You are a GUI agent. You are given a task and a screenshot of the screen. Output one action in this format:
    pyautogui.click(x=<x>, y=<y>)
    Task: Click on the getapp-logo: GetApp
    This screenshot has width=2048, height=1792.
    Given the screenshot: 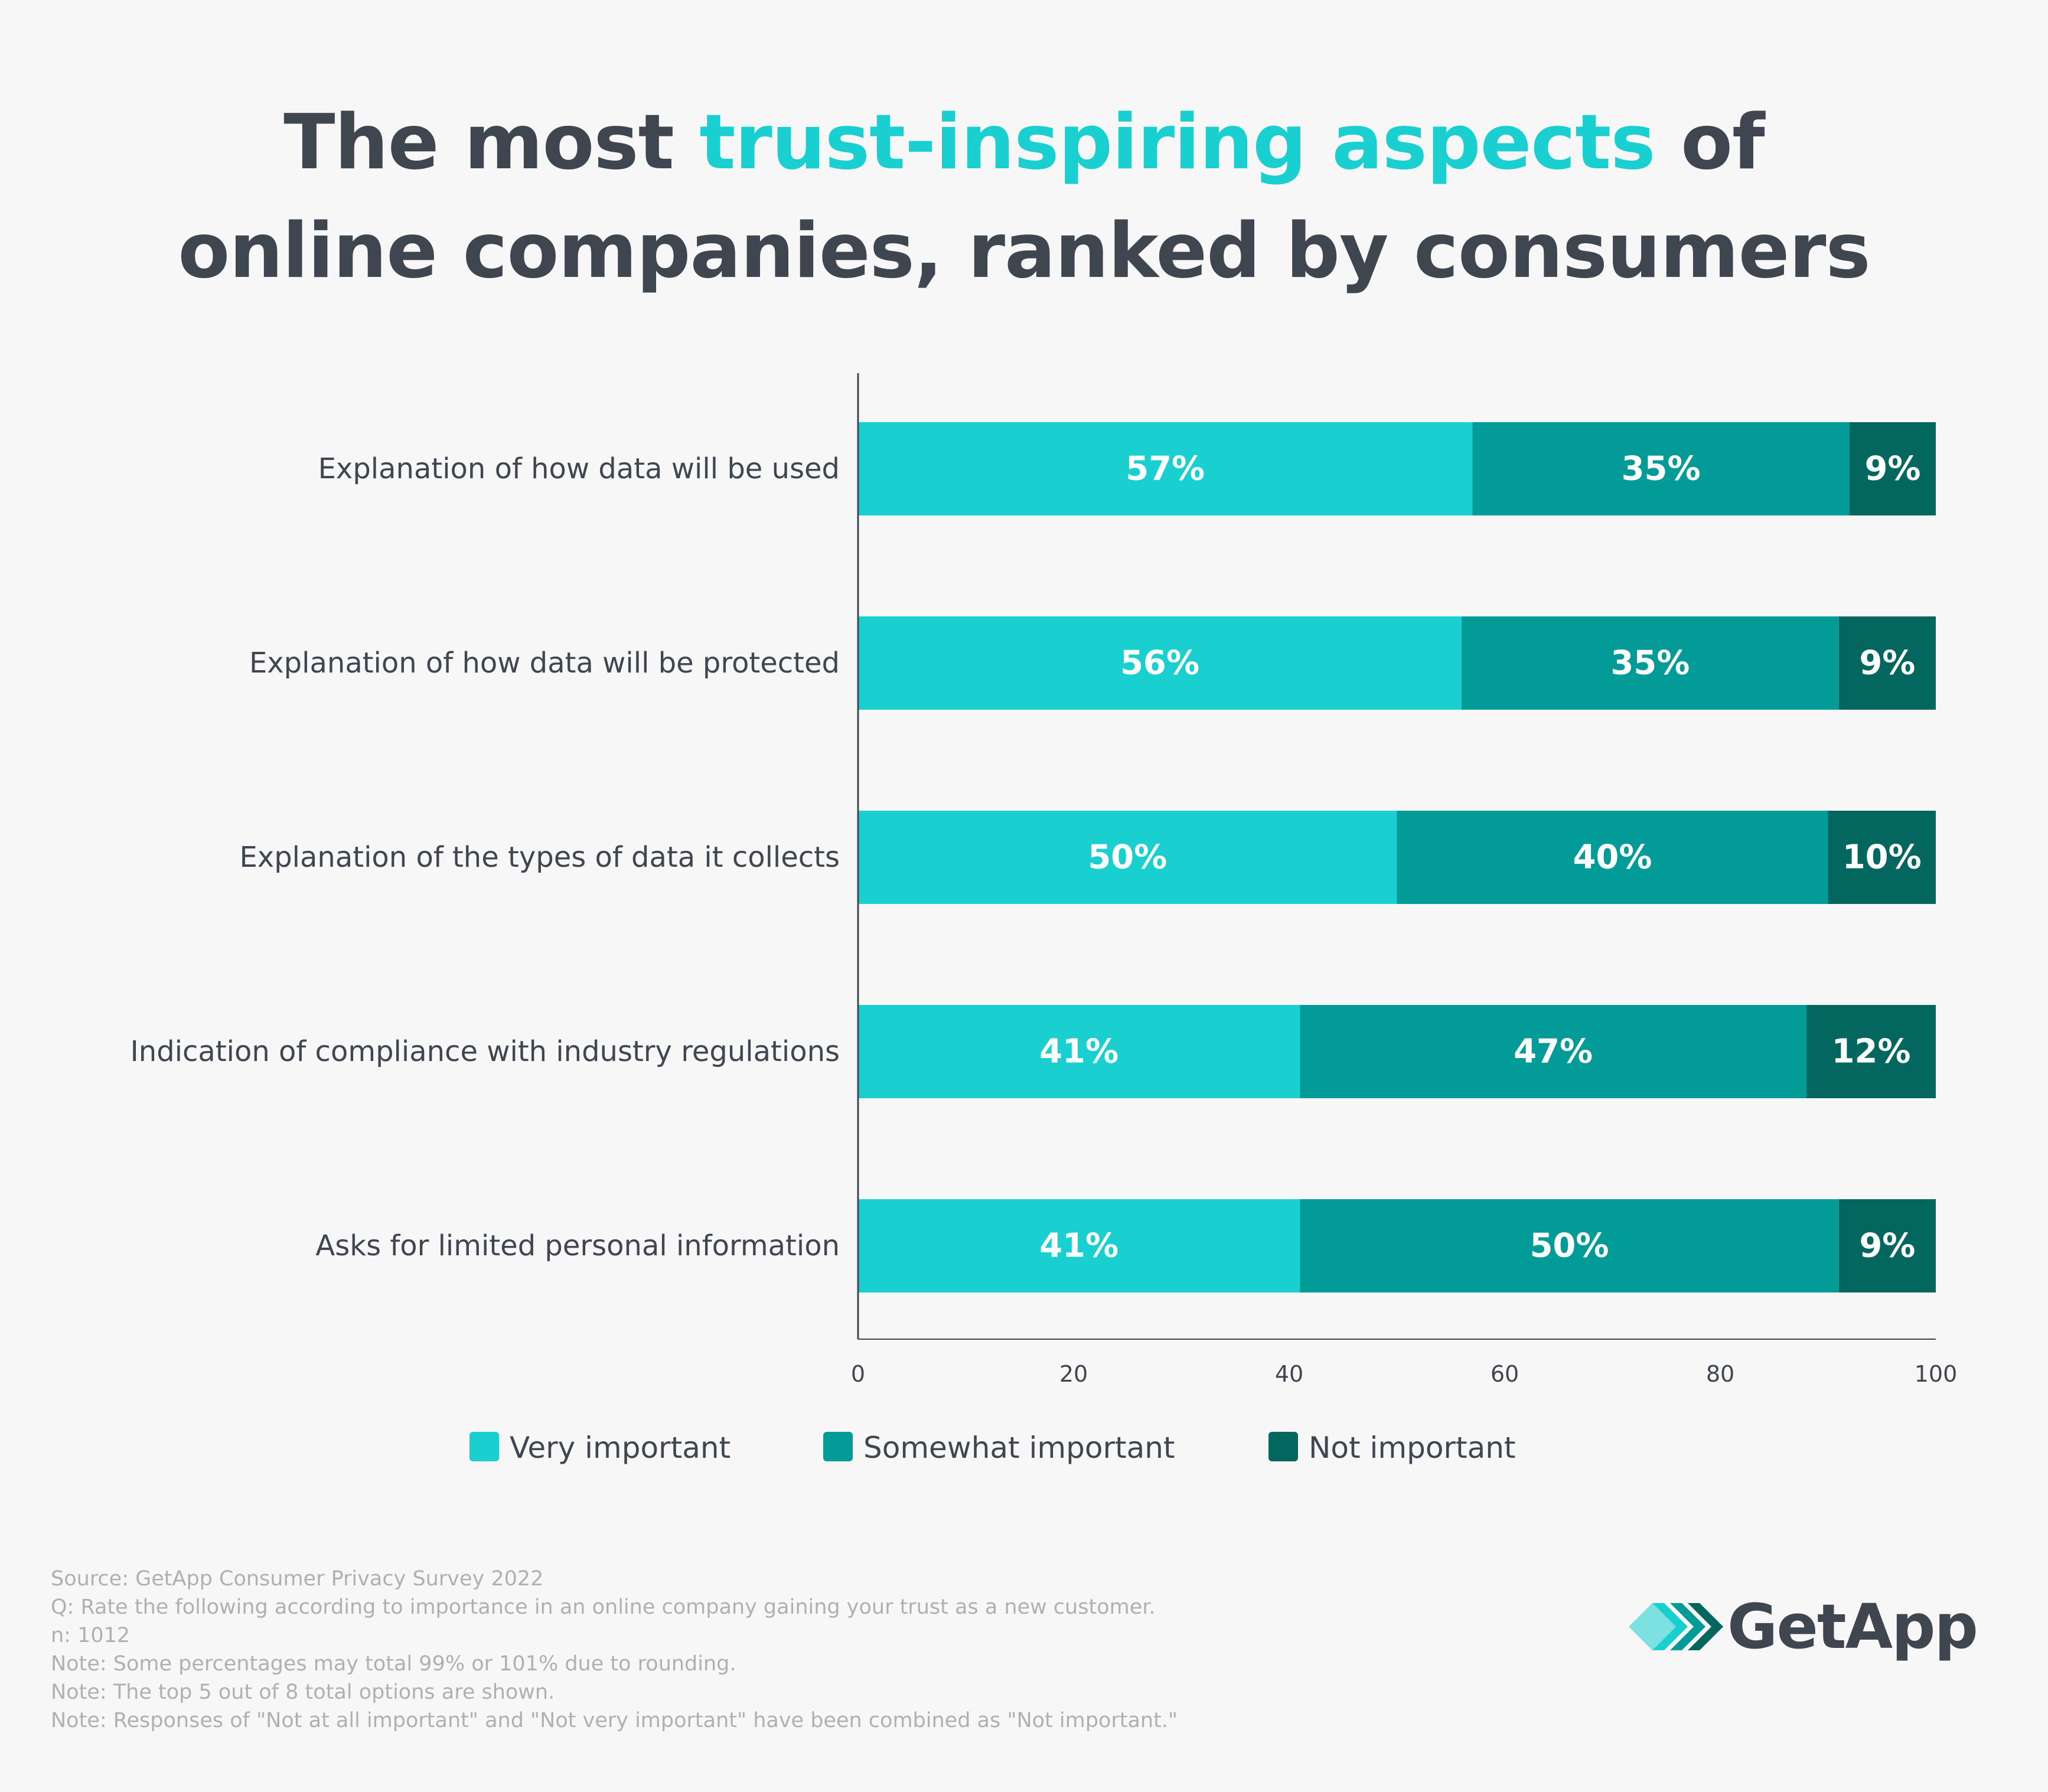 What is the action you would take?
    pyautogui.click(x=1807, y=1626)
    